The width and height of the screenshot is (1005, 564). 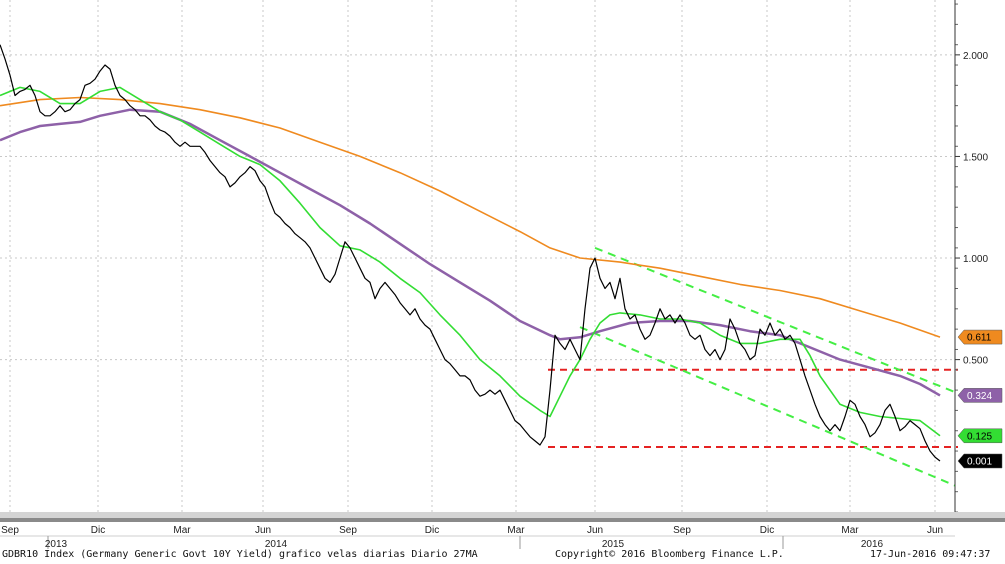 I want to click on x-month-label-4: Sep, so click(x=348, y=530).